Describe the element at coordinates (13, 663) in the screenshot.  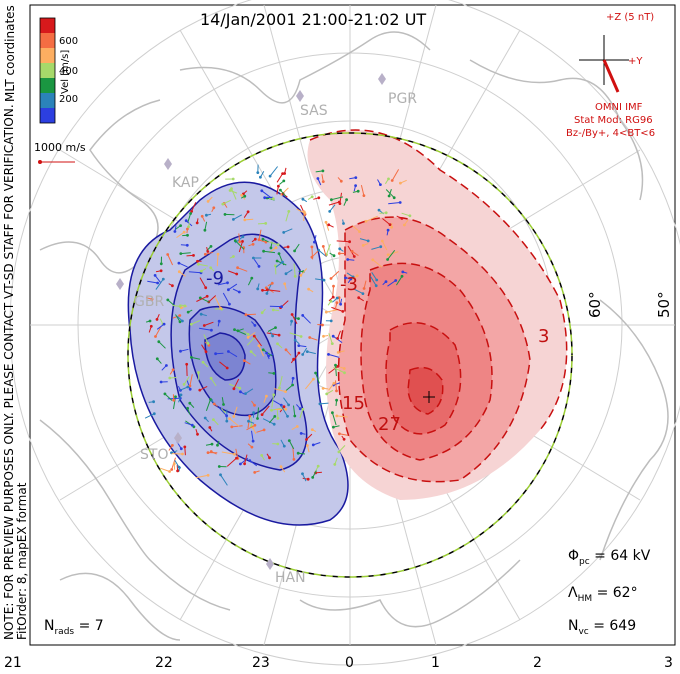
I see `mlt-tick-21: 21` at that location.